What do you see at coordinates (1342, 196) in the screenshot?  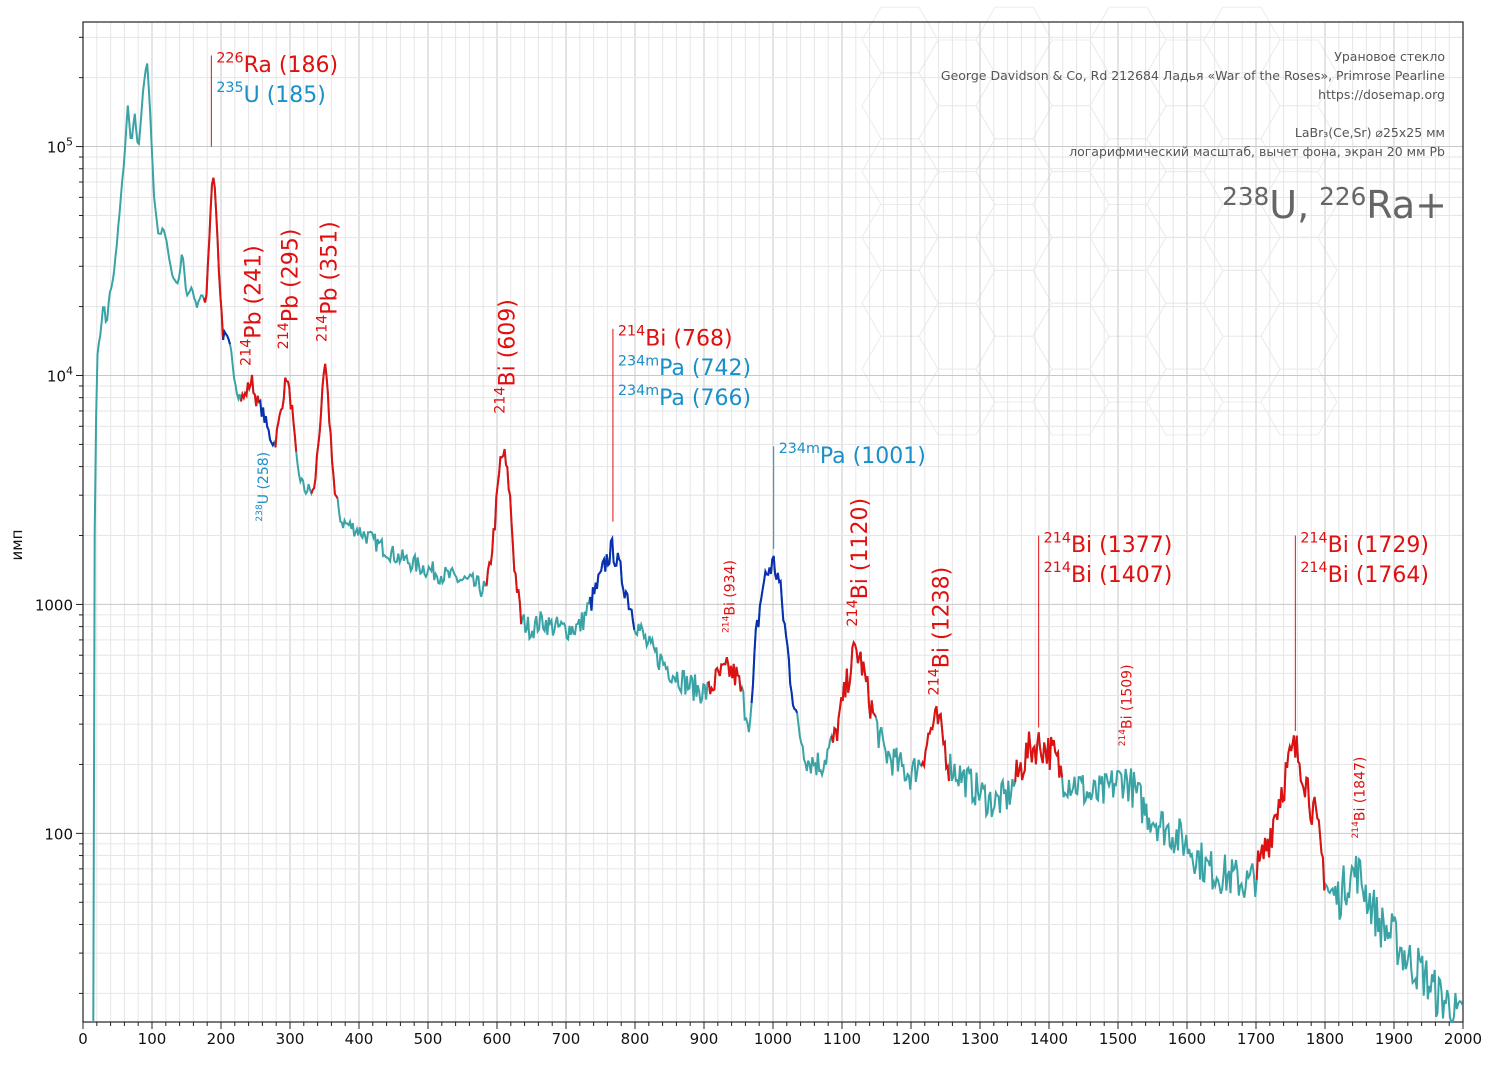 I see `title-sup-2: 226` at bounding box center [1342, 196].